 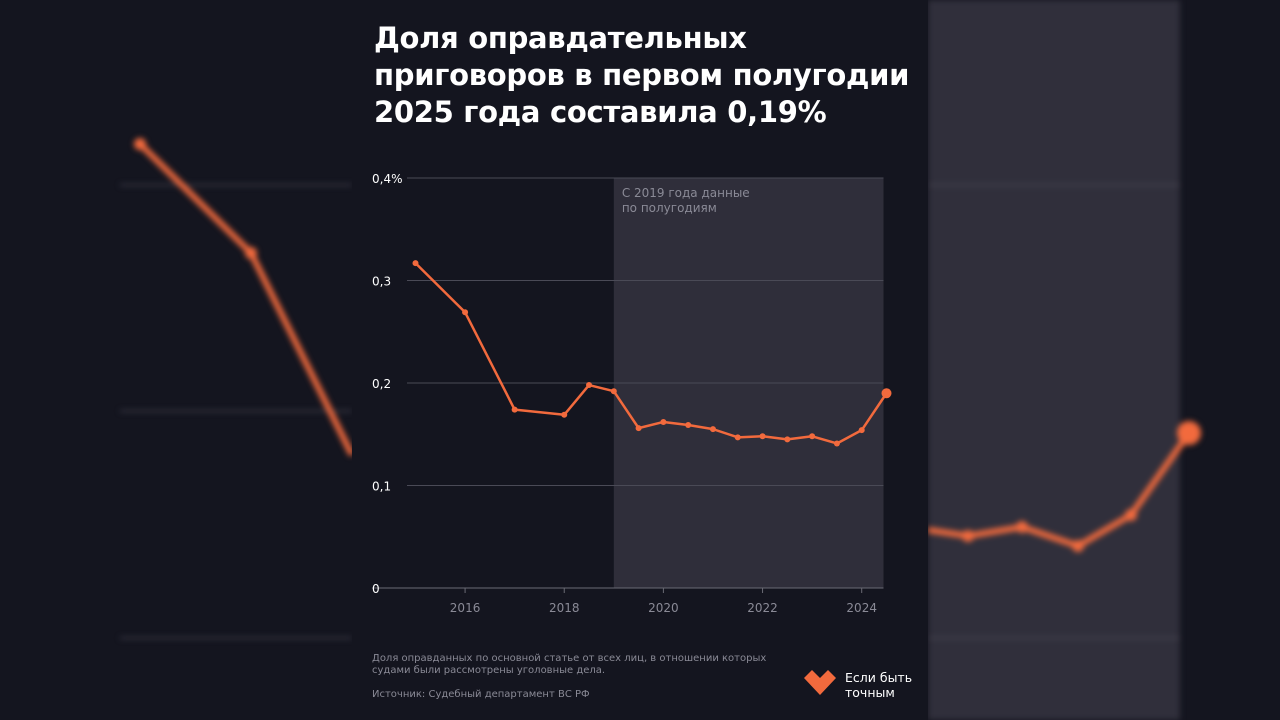 What do you see at coordinates (381, 384) in the screenshot?
I see `y-tick-label: 0,2` at bounding box center [381, 384].